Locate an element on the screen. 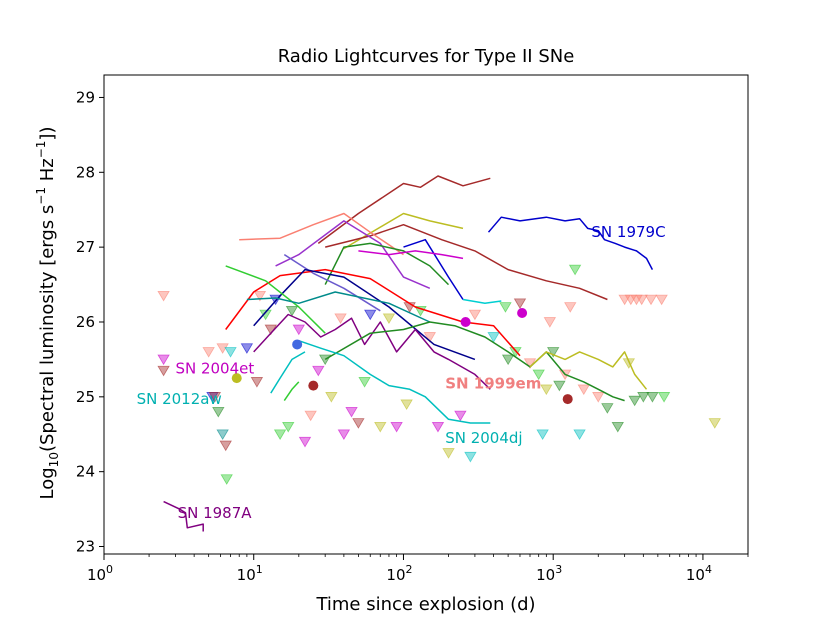 This screenshot has width=830, height=623. lightcurve-khaki is located at coordinates (403, 231).